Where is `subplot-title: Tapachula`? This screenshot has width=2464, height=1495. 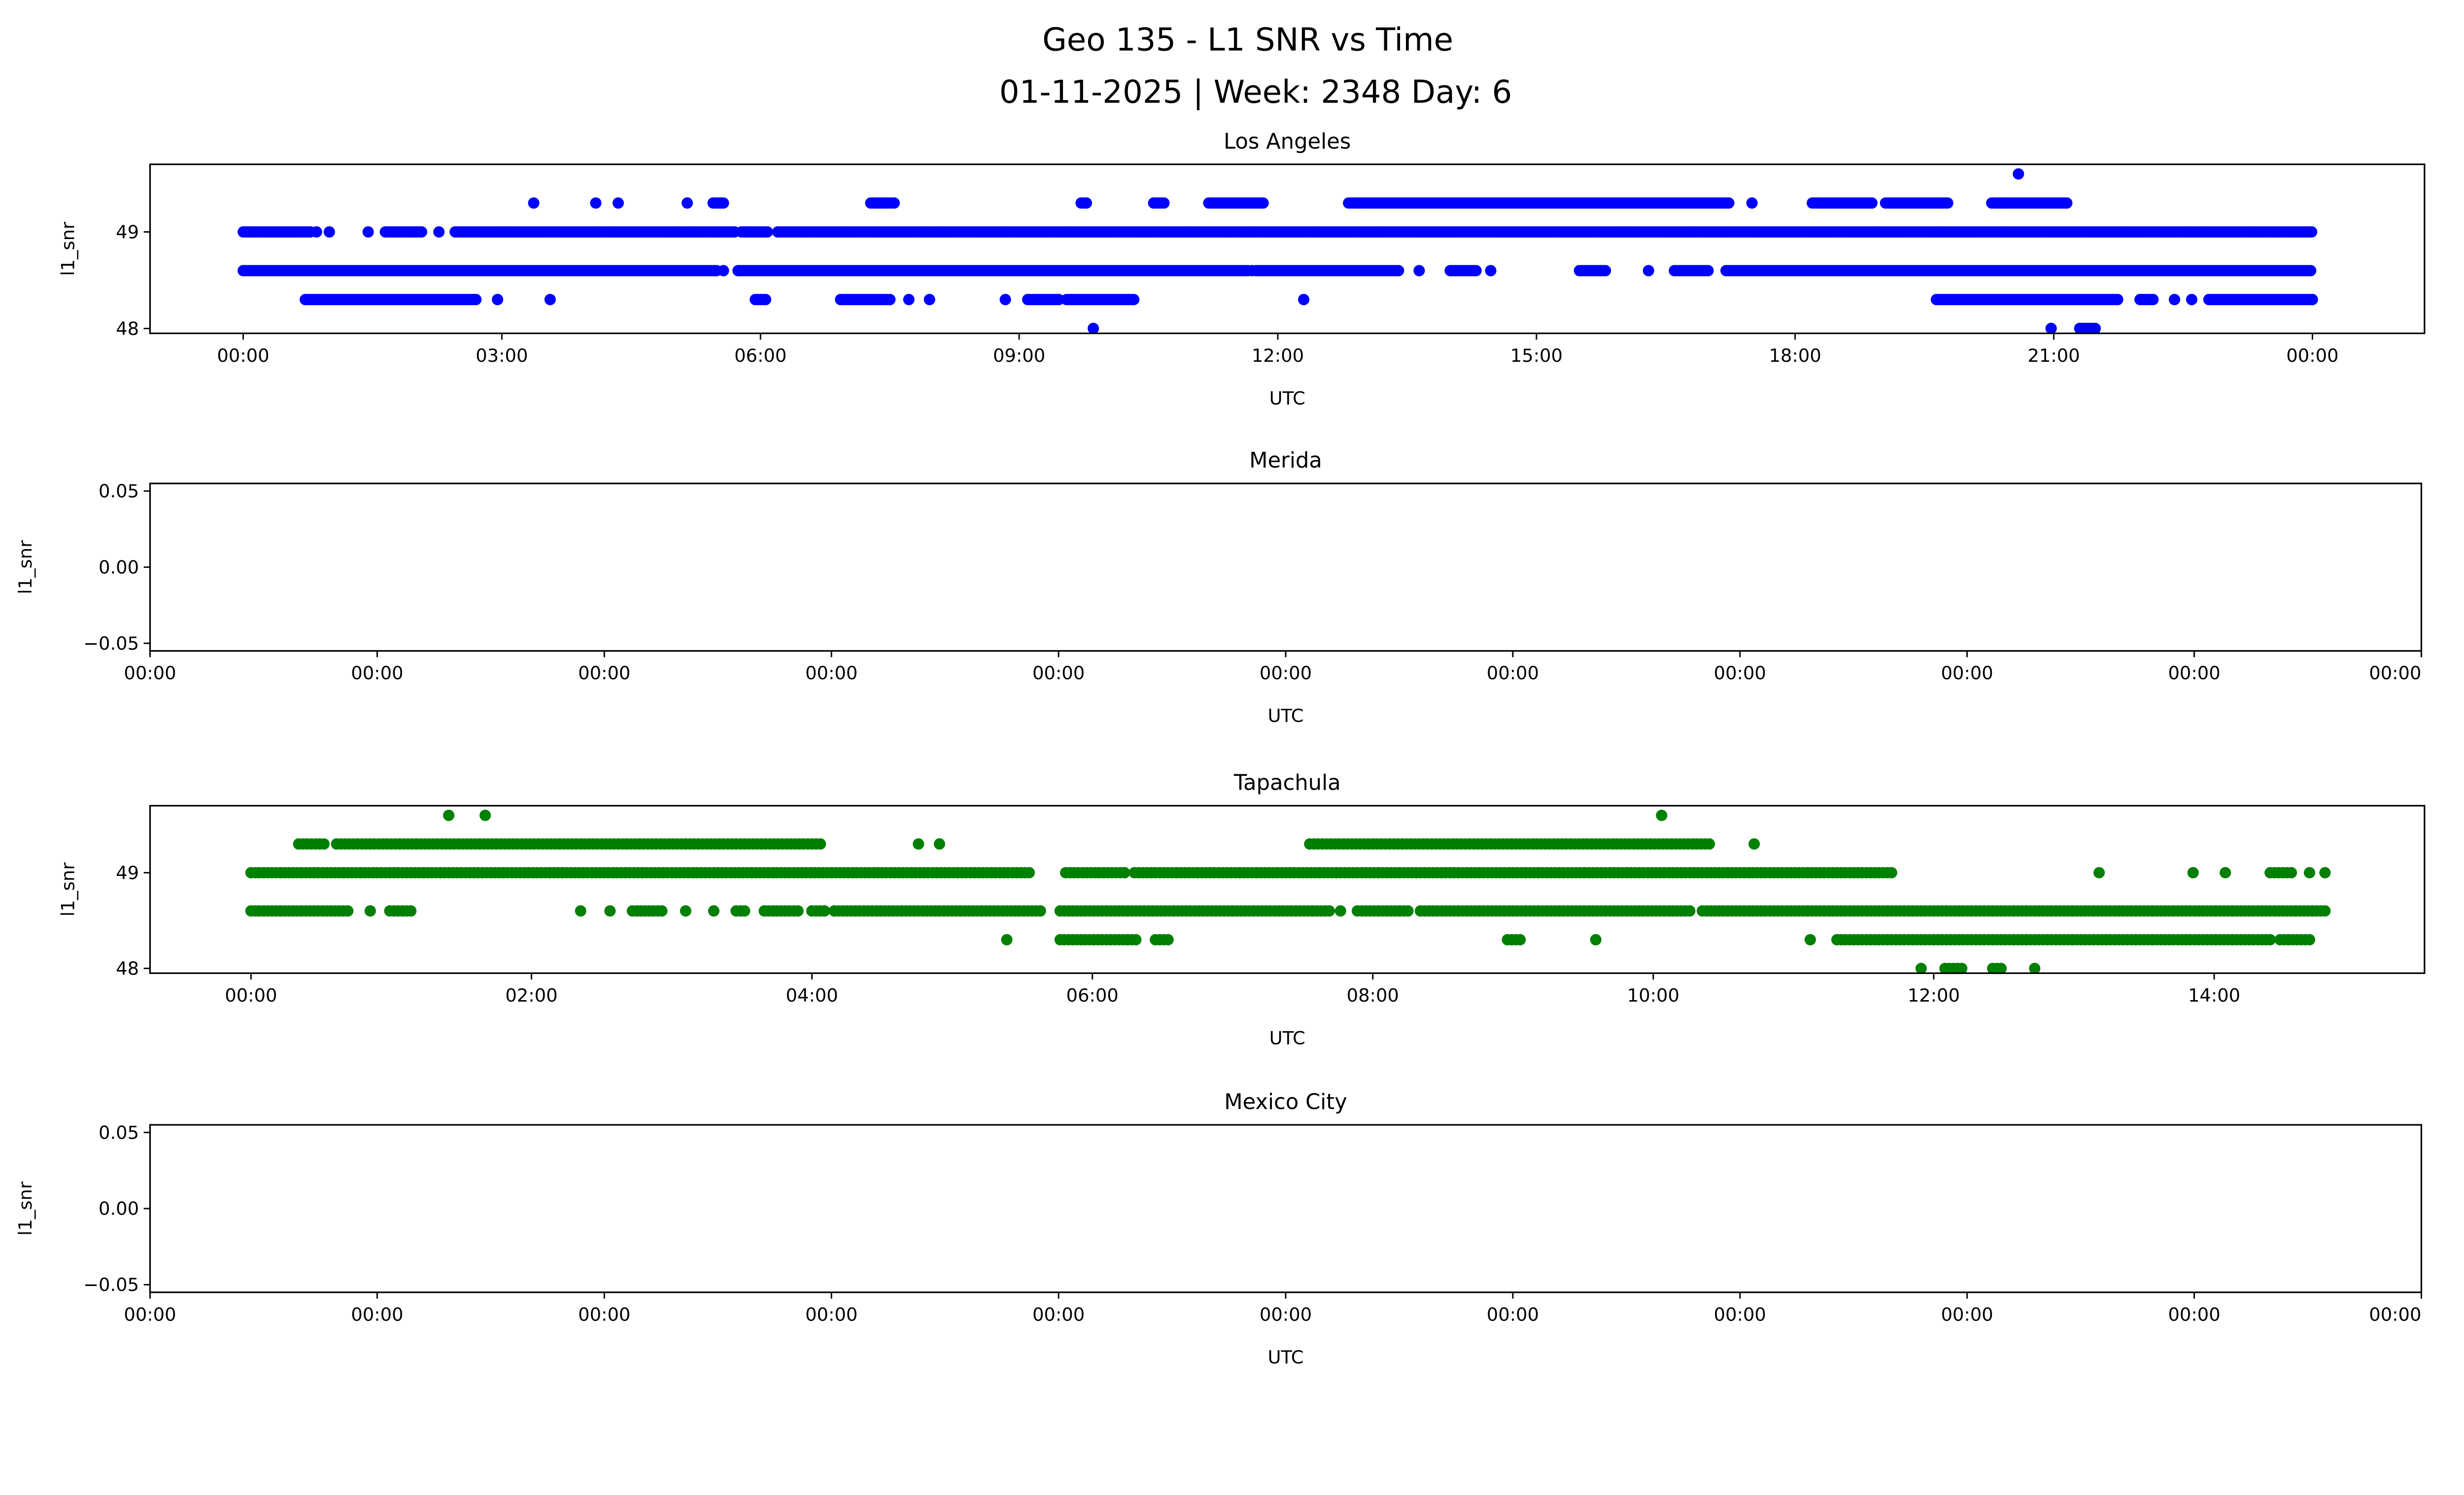 subplot-title: Tapachula is located at coordinates (1287, 783).